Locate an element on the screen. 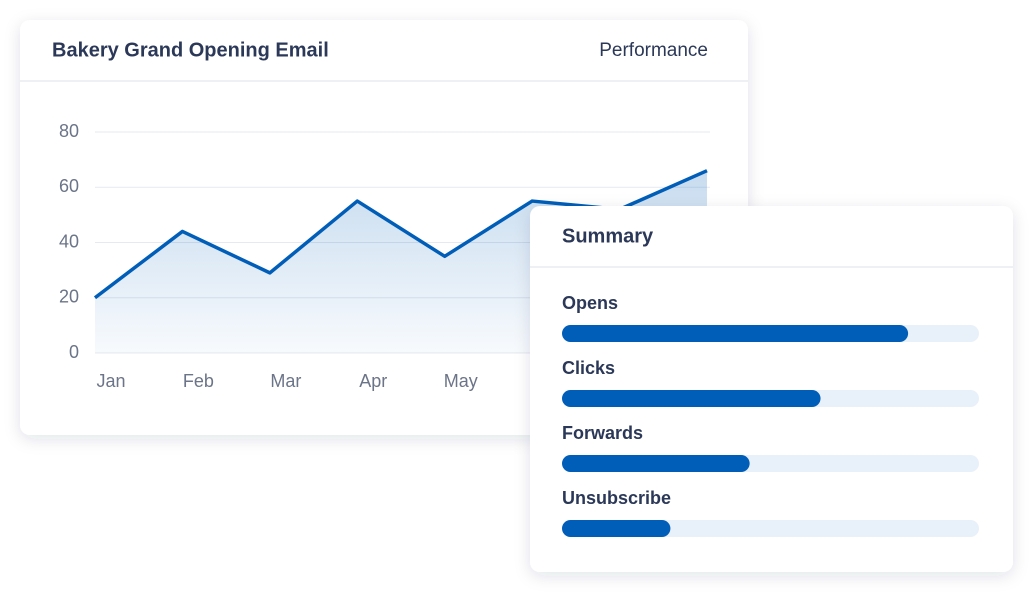  bar-label: Forwards is located at coordinates (602, 433).